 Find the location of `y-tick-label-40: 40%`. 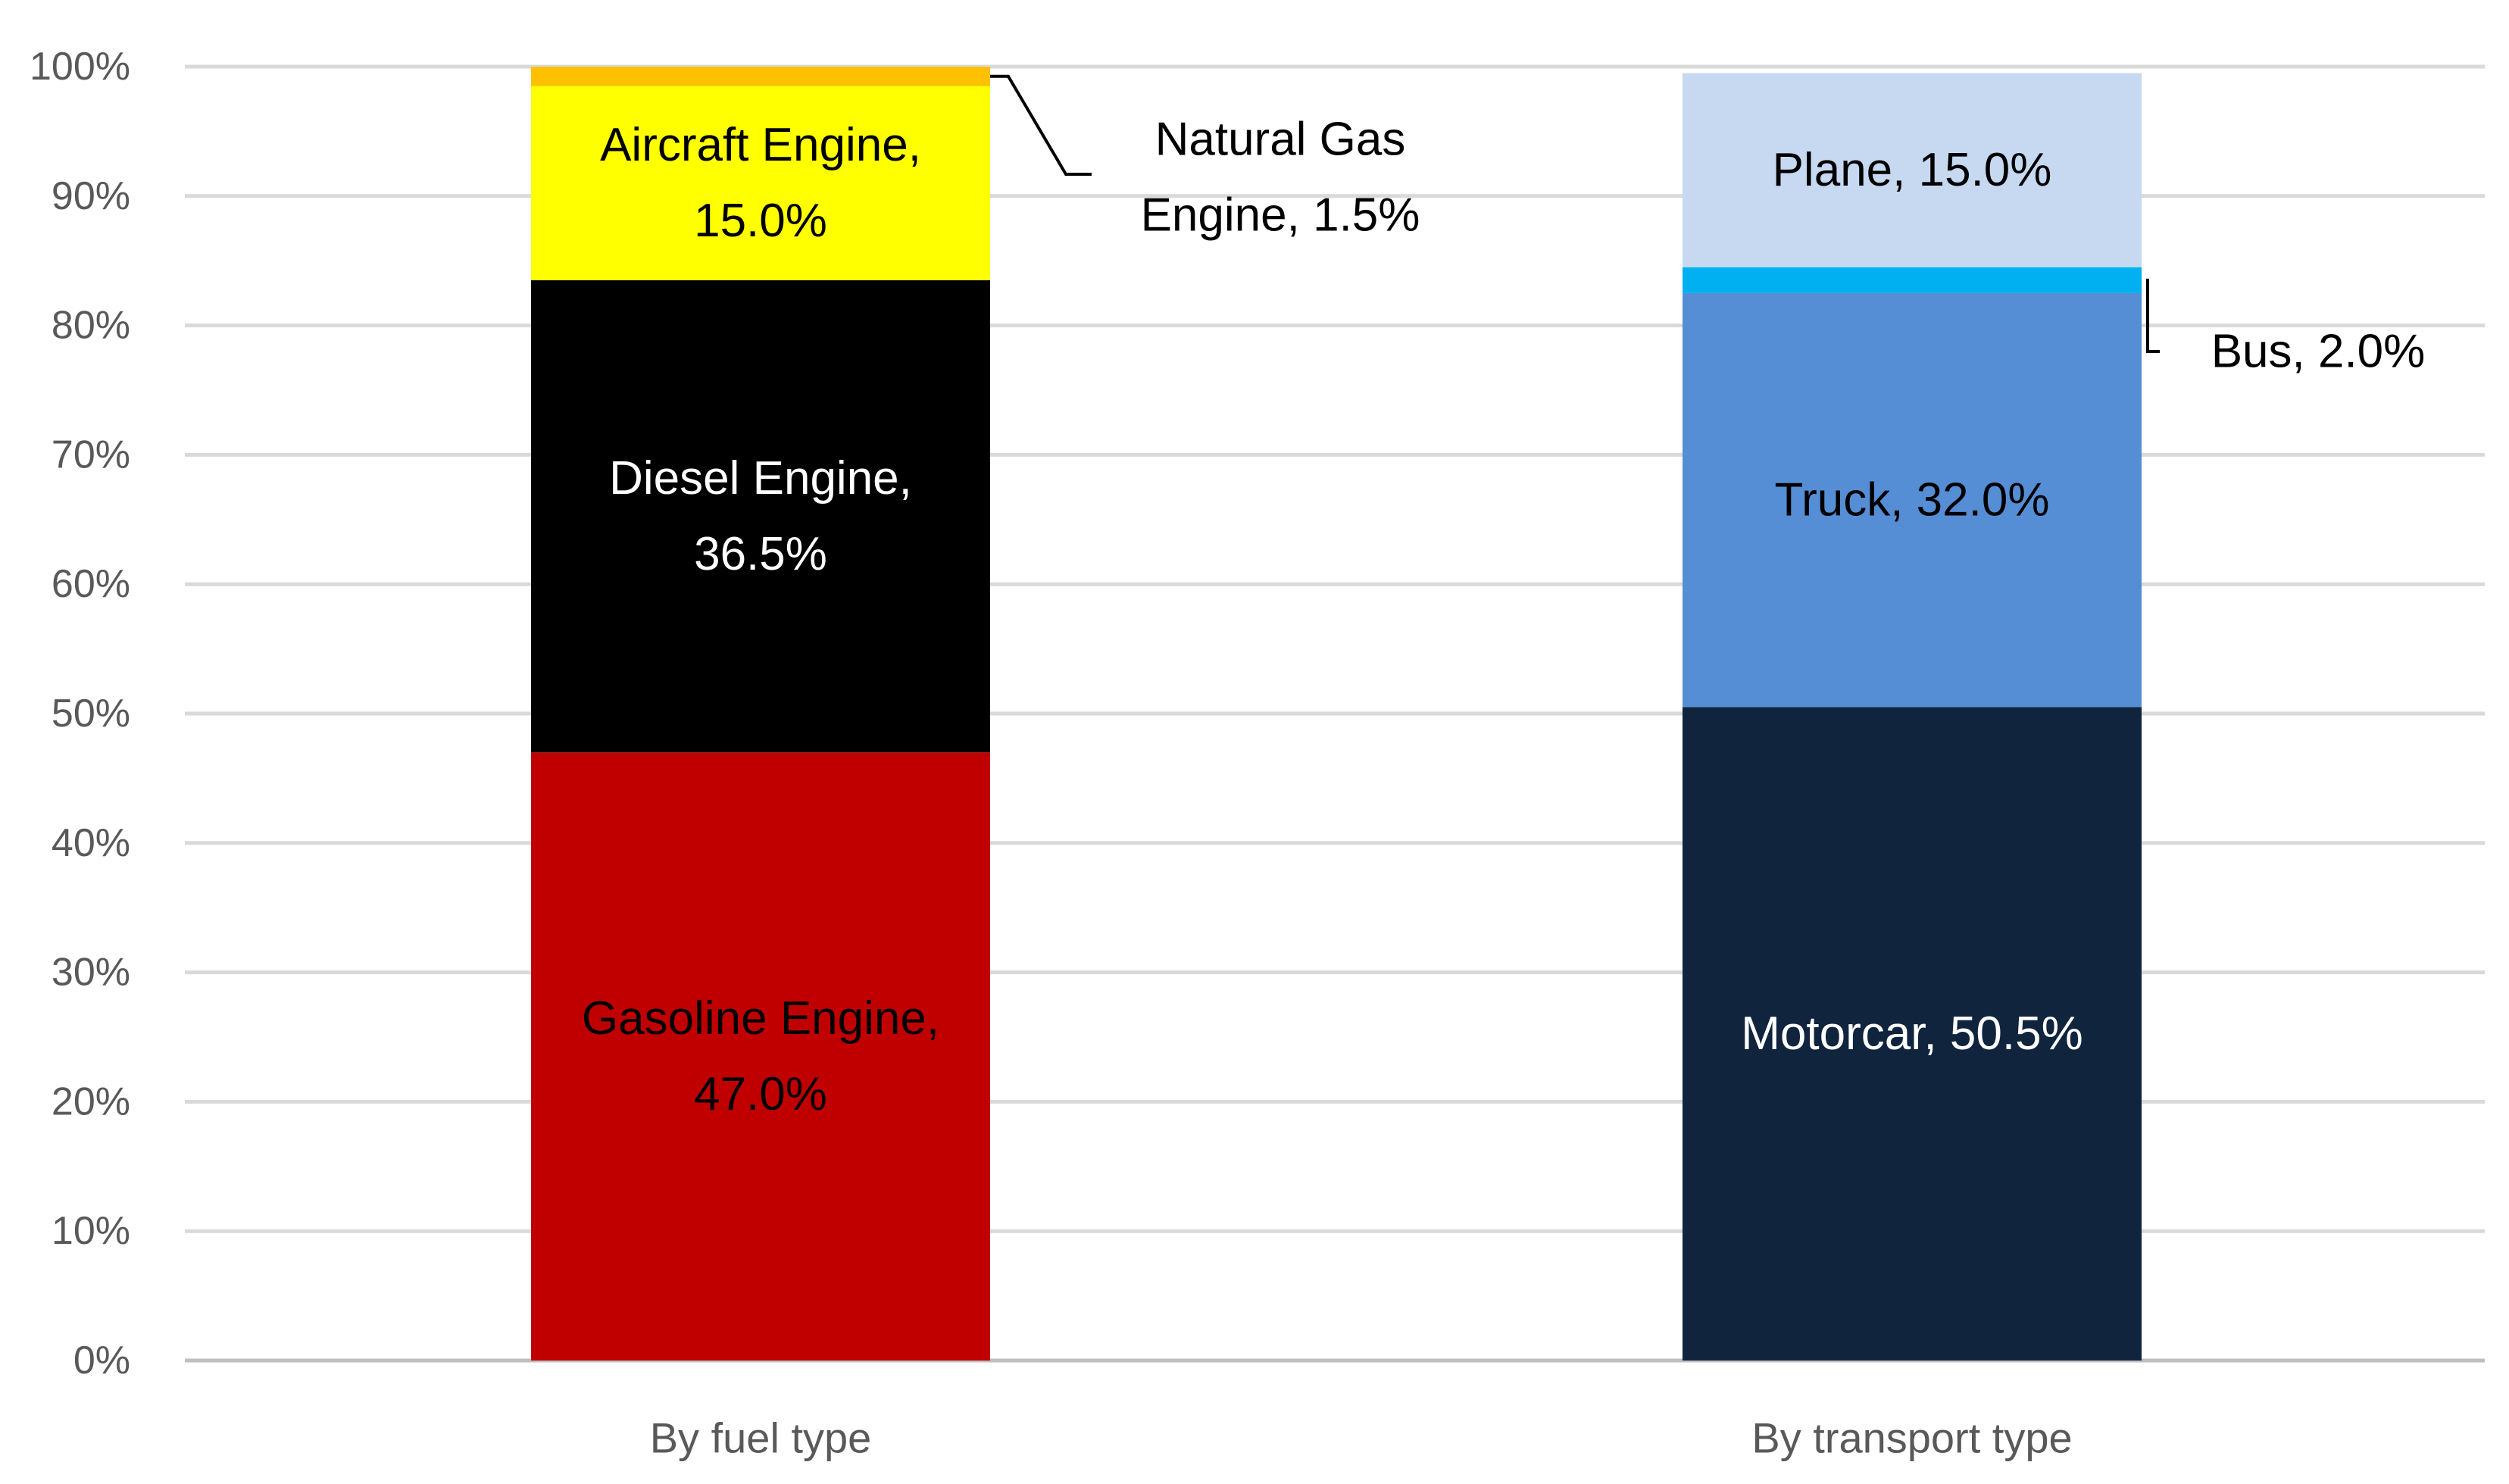

y-tick-label-40: 40% is located at coordinates (91, 843).